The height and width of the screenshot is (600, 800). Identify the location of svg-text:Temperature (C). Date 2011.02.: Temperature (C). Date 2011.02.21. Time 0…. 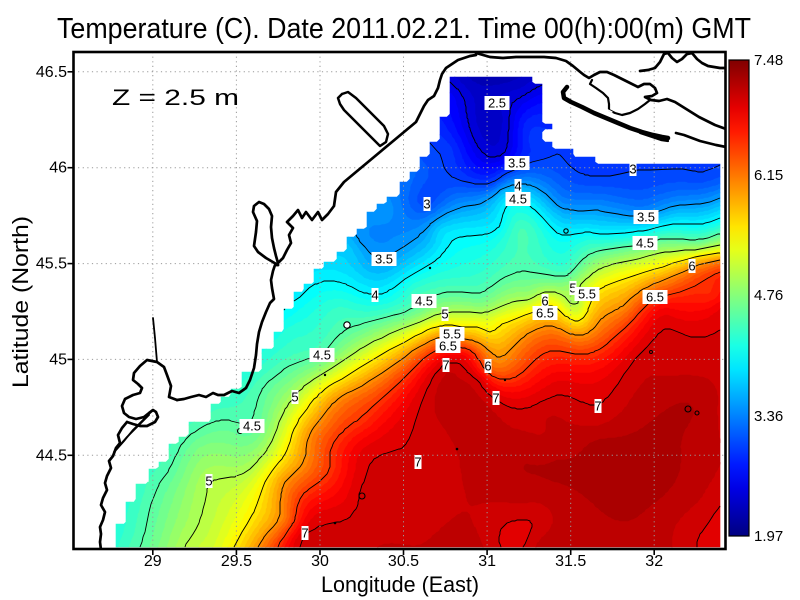
(404, 29).